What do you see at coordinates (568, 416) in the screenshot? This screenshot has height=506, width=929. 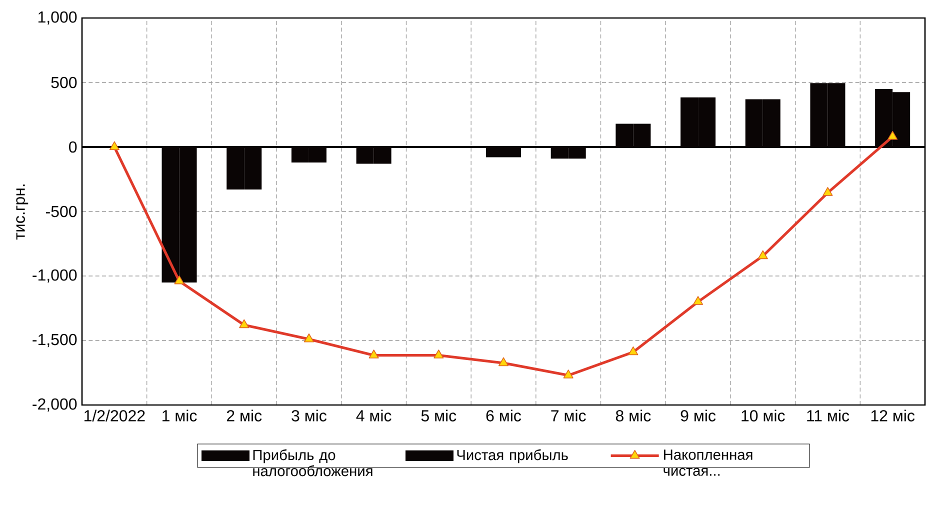 I see `x-tick-label: 7 міс` at bounding box center [568, 416].